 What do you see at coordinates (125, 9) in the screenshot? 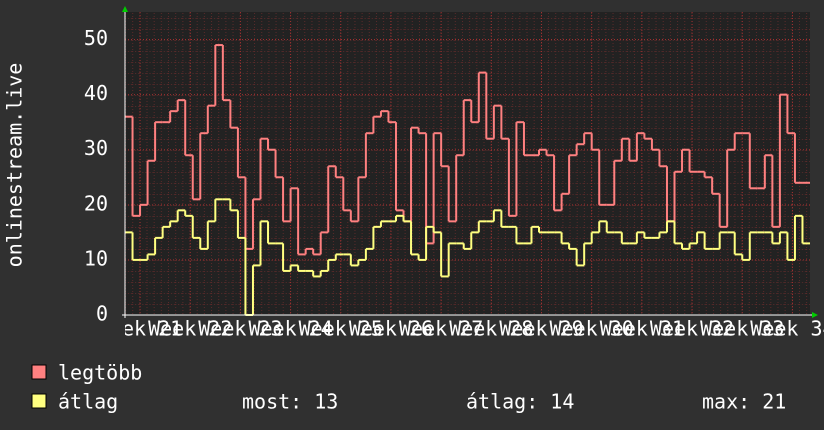
I see `y-axis-arrow` at bounding box center [125, 9].